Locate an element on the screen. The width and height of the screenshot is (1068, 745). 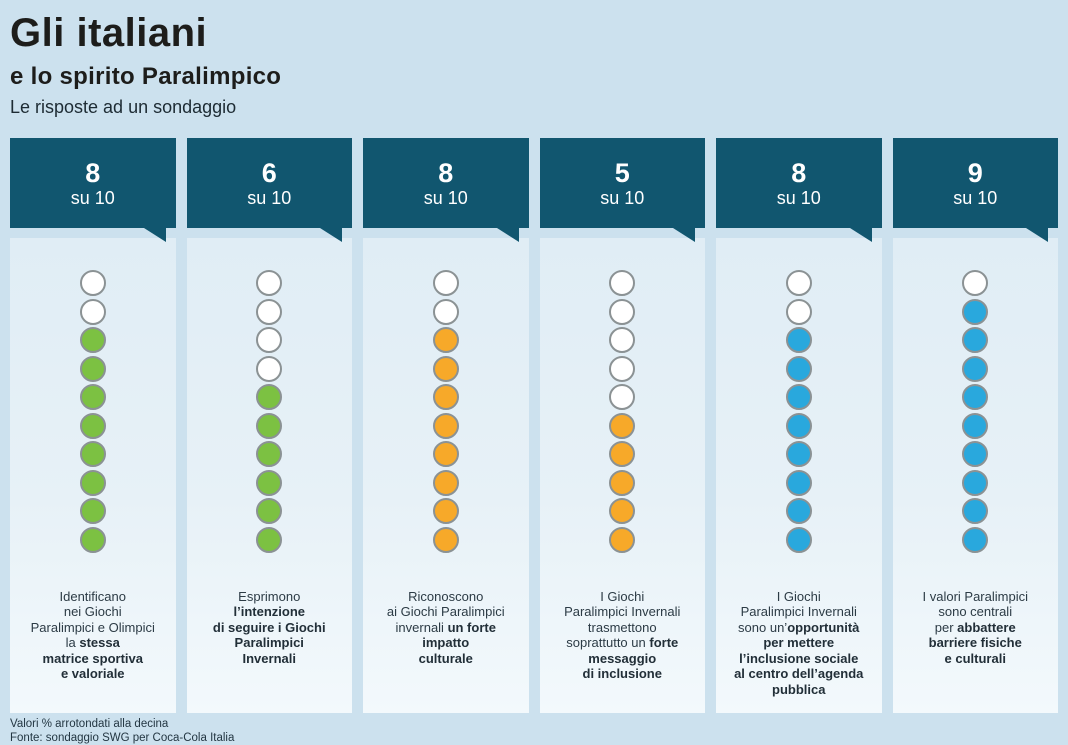
description-bold-text: per mettere is located at coordinates (799, 642).